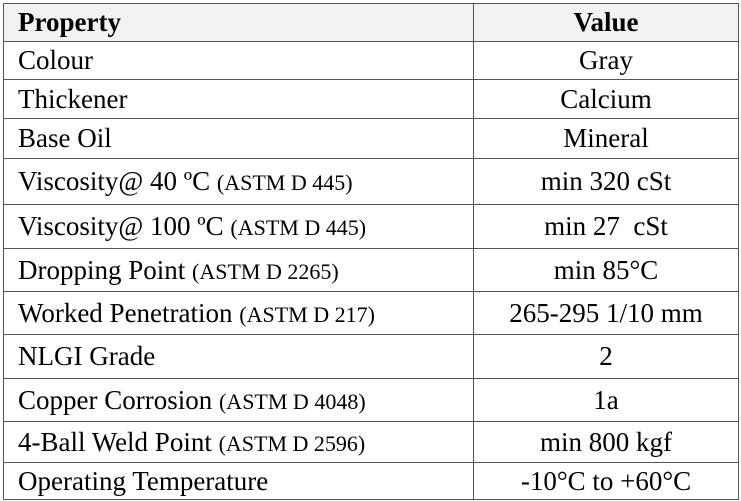  What do you see at coordinates (292, 401) in the screenshot?
I see `test-standard: (ASTM D 4048)` at bounding box center [292, 401].